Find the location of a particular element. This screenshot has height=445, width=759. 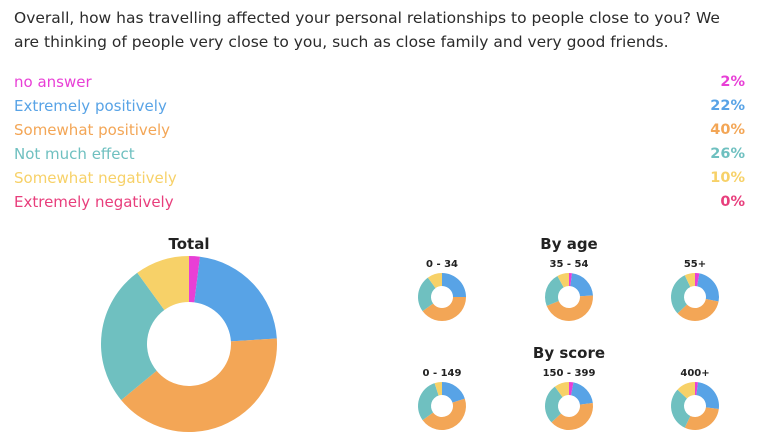

answer-percent: 22% is located at coordinates (727, 106).